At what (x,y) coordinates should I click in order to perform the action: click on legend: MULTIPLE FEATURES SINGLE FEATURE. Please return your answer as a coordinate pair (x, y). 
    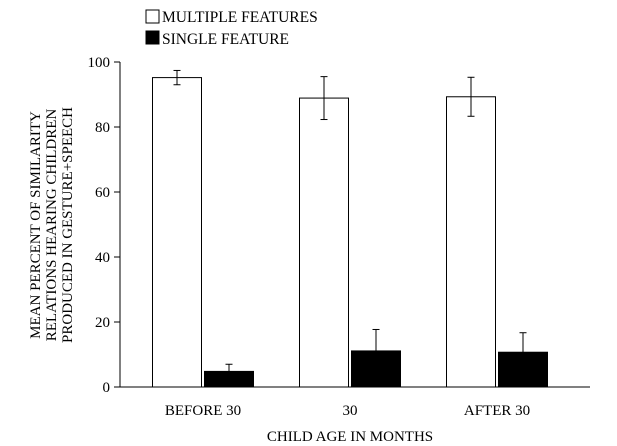
    Looking at the image, I should click on (231, 28).